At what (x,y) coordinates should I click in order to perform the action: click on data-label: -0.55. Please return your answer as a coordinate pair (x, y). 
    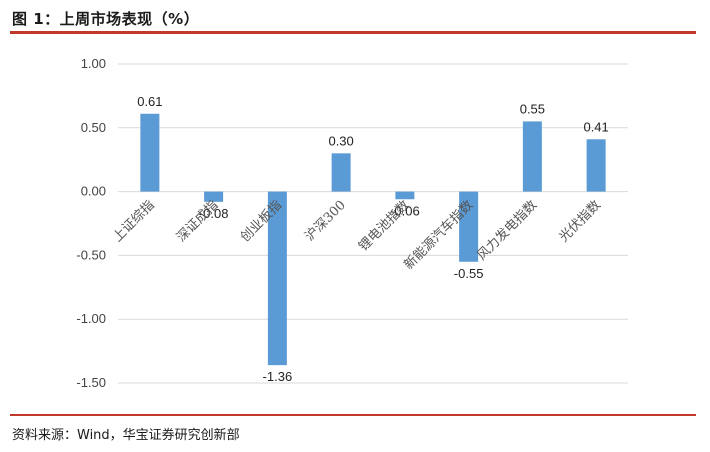
    Looking at the image, I should click on (469, 273).